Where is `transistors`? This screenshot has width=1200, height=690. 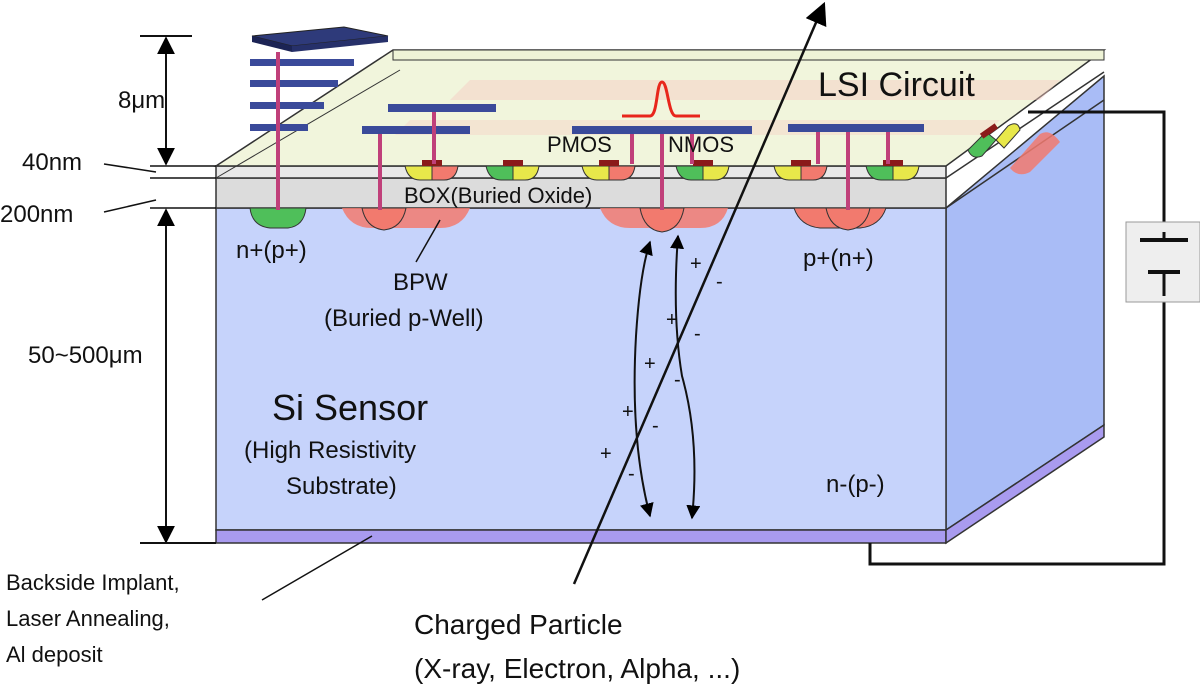
transistors is located at coordinates (732, 152).